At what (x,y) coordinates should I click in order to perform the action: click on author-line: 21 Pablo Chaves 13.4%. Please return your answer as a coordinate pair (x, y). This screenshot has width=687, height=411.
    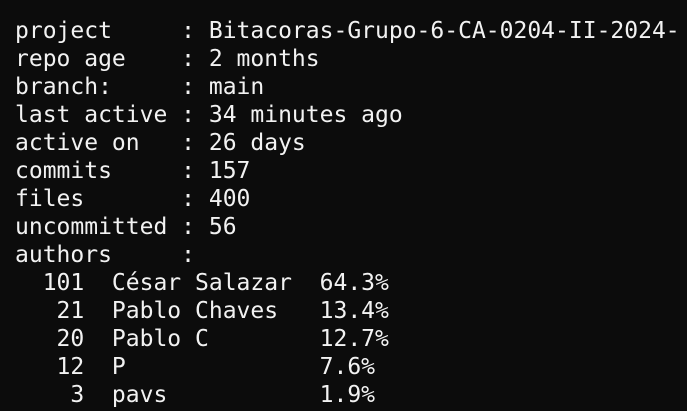
    Looking at the image, I should click on (351, 311).